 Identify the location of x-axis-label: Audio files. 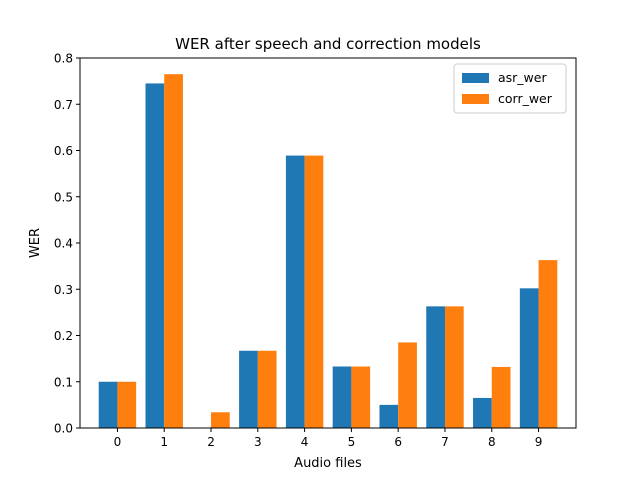
(328, 463).